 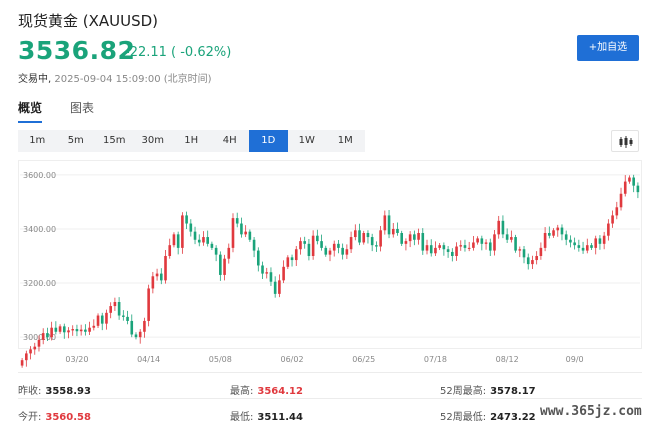 What do you see at coordinates (152, 140) in the screenshot?
I see `period-30m: 30m` at bounding box center [152, 140].